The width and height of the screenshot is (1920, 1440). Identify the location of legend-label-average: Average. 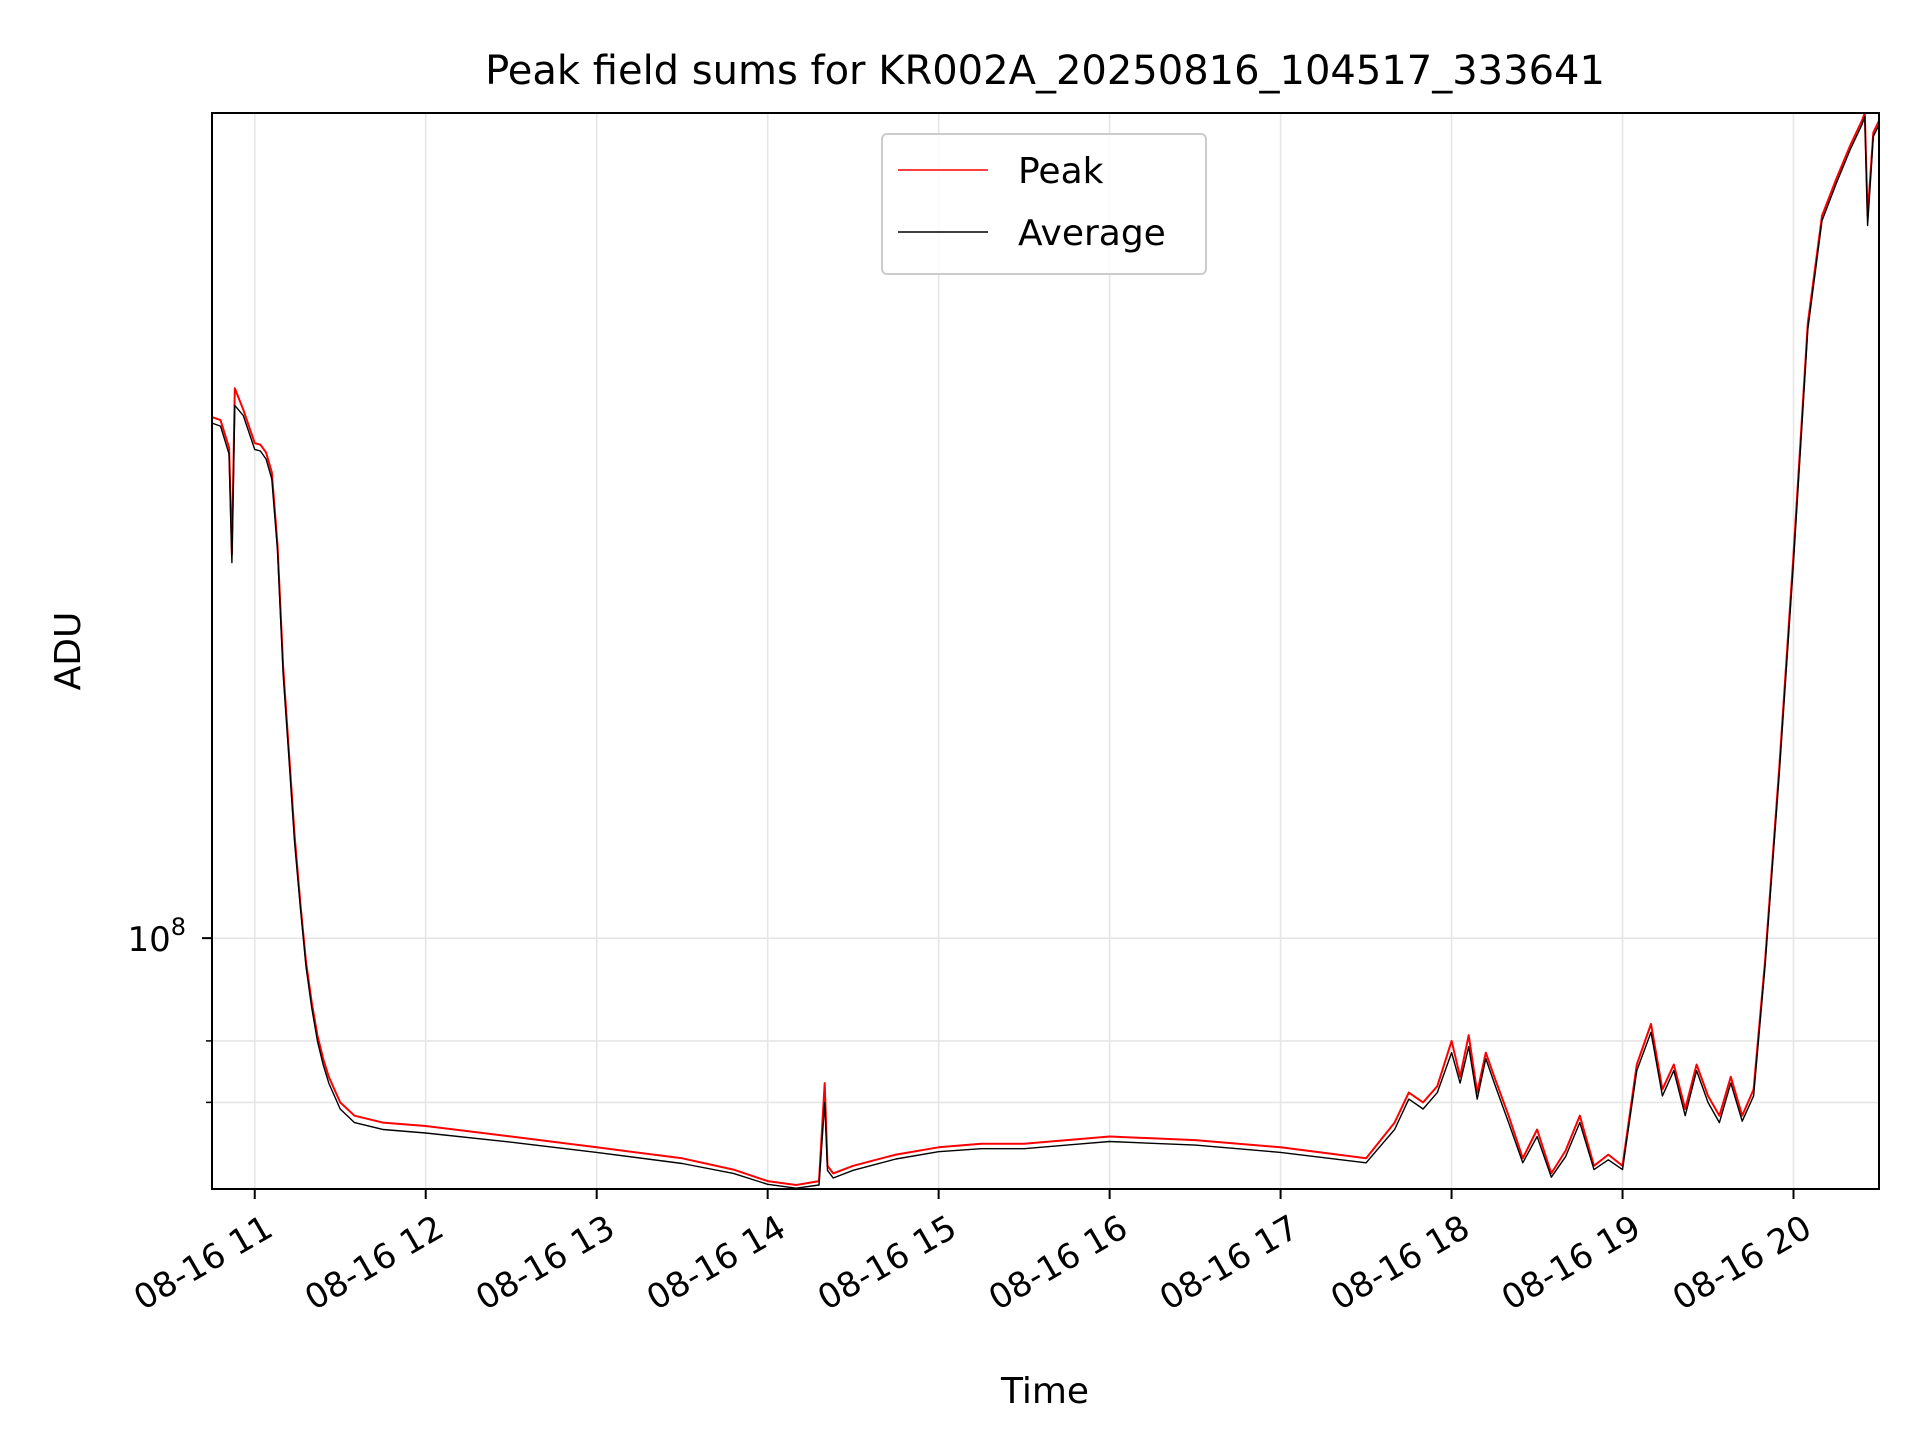
(1092, 233).